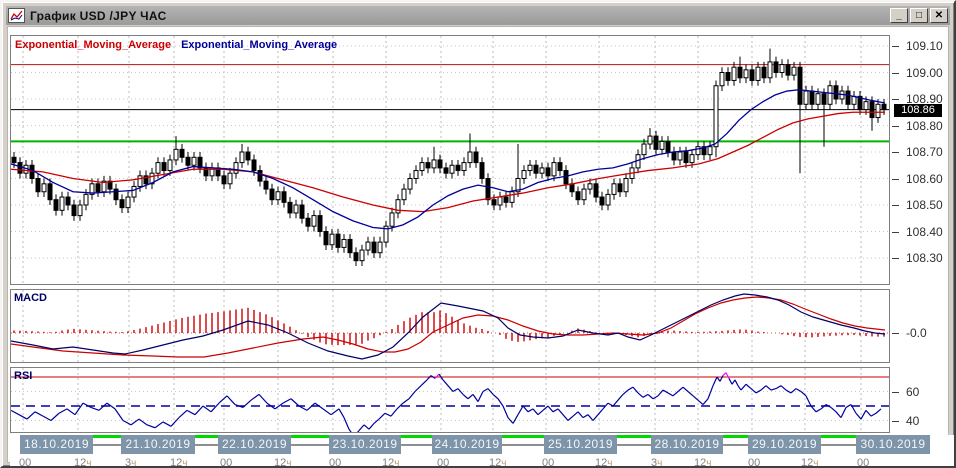 This screenshot has height=468, width=956. What do you see at coordinates (924, 231) in the screenshot?
I see `price-tick-label: 108.40` at bounding box center [924, 231].